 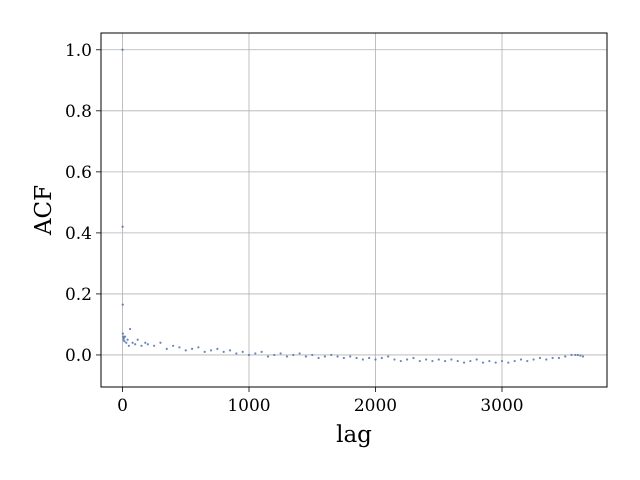 I want to click on y-tick-label: 0.0, so click(x=78, y=356).